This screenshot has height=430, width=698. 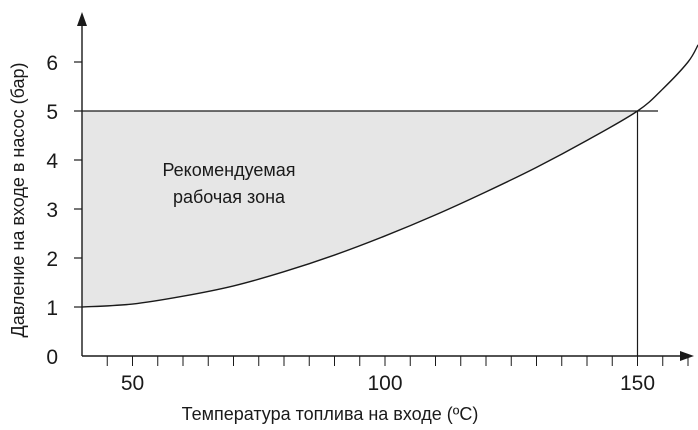 What do you see at coordinates (52, 308) in the screenshot?
I see `y-tick-label: 1` at bounding box center [52, 308].